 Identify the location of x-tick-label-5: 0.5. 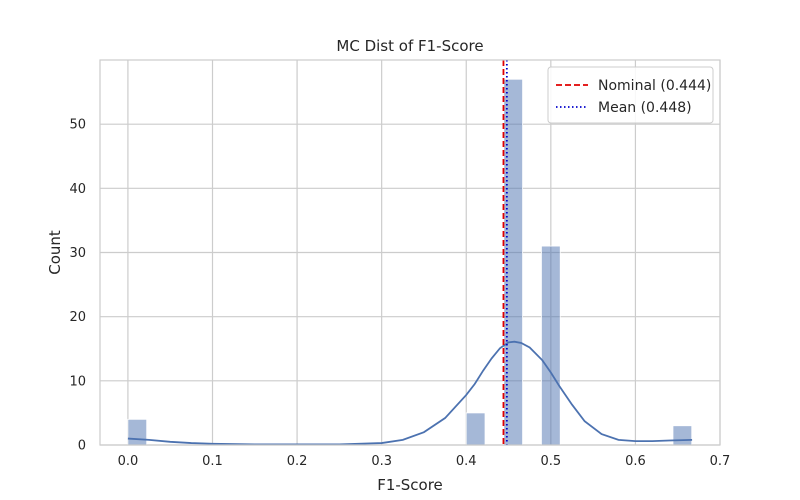
(550, 461).